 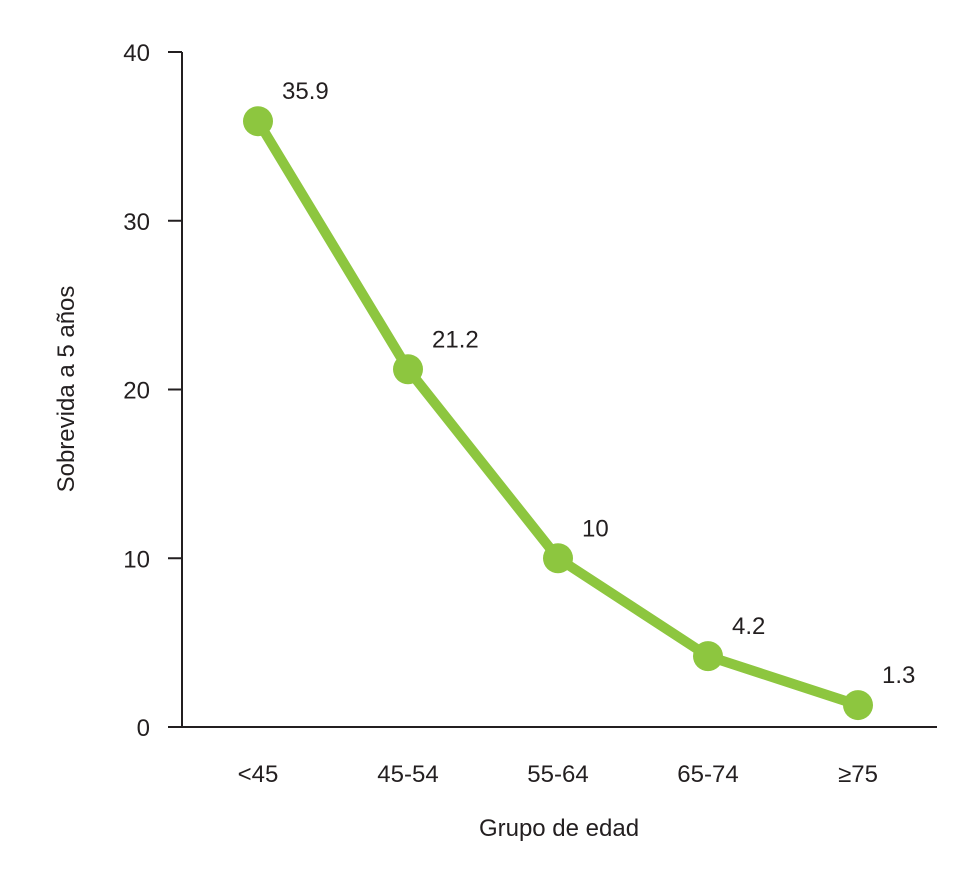 What do you see at coordinates (455, 339) in the screenshot?
I see `data-label: 21.2` at bounding box center [455, 339].